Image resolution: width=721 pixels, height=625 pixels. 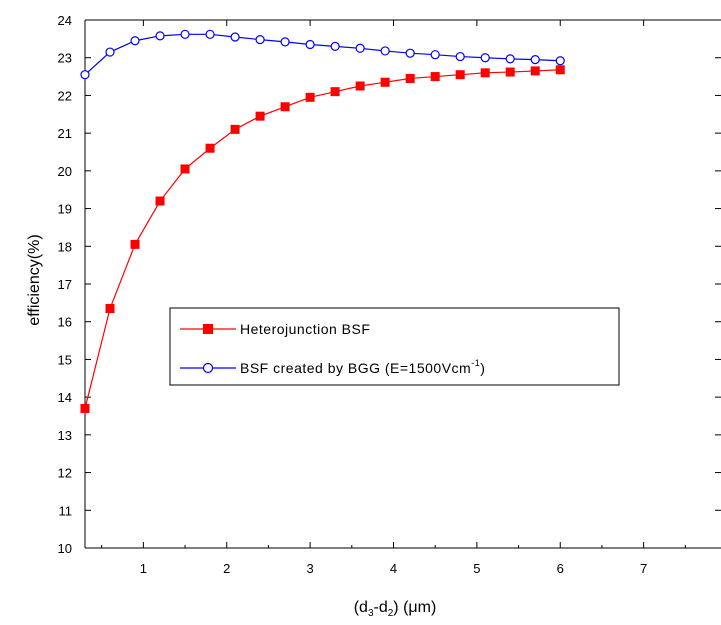 What do you see at coordinates (66, 510) in the screenshot?
I see `y-tick-label: 11` at bounding box center [66, 510].